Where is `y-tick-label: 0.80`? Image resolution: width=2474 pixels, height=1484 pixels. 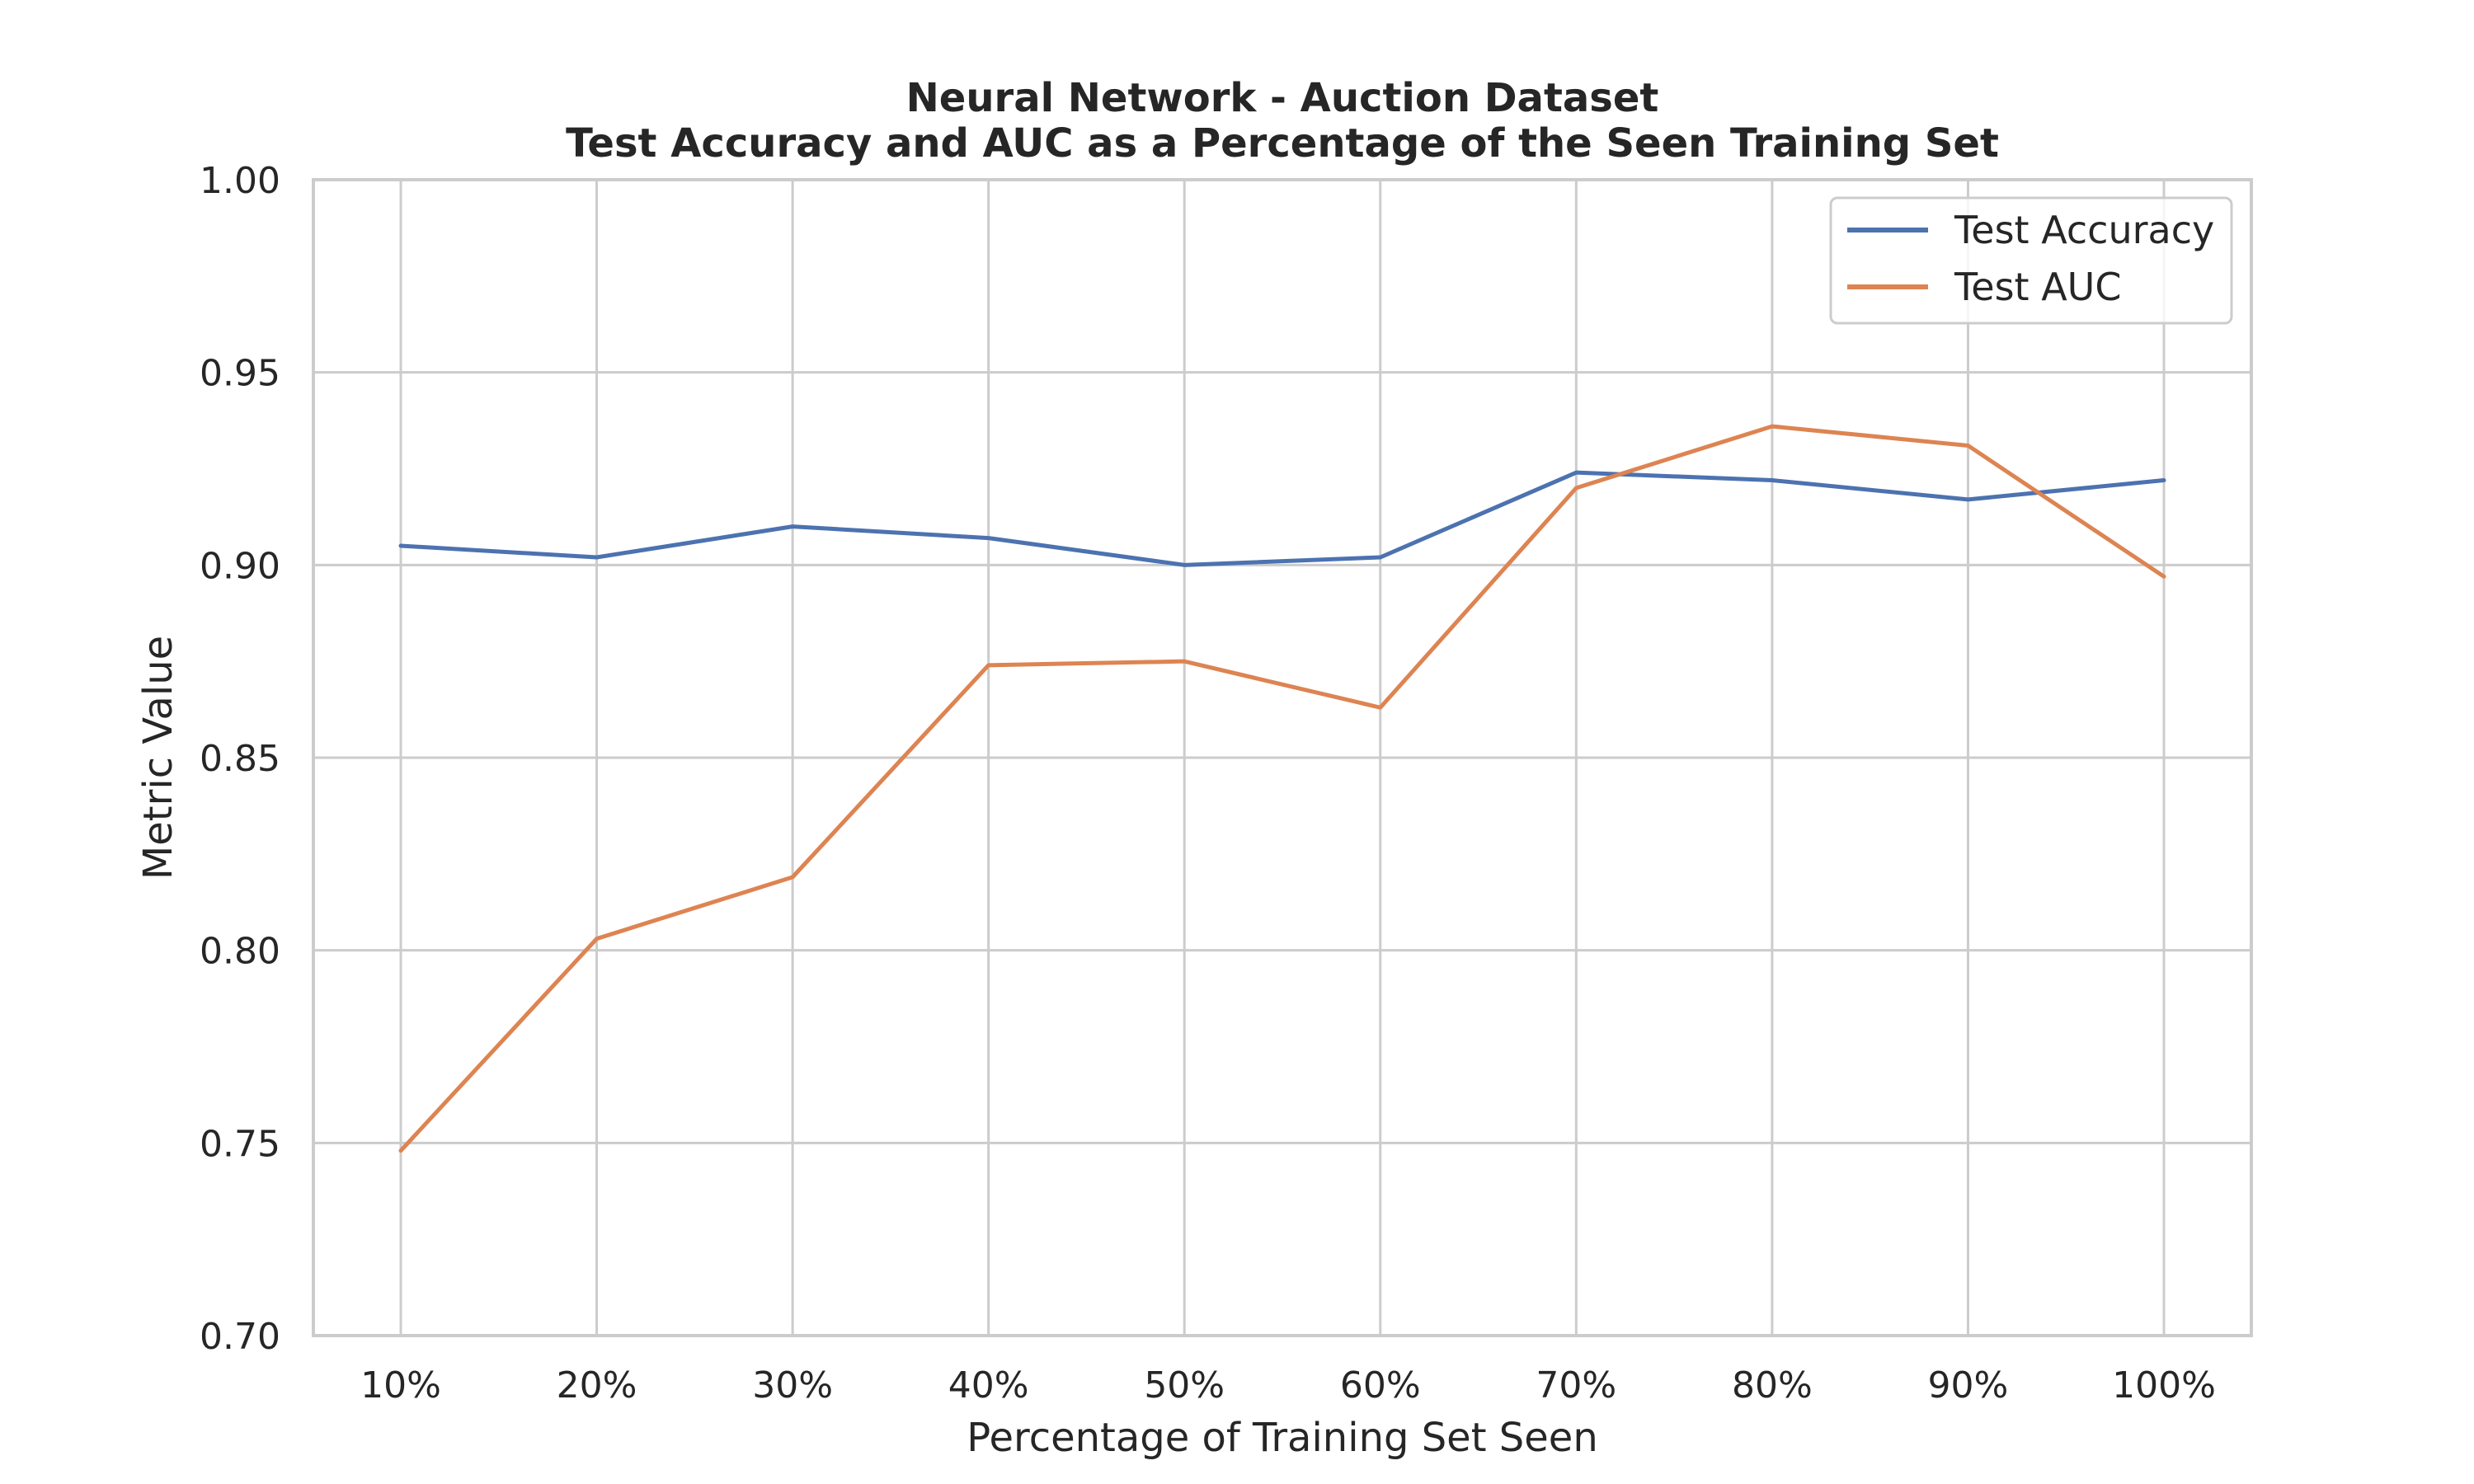
y-tick-label: 0.80 is located at coordinates (240, 952).